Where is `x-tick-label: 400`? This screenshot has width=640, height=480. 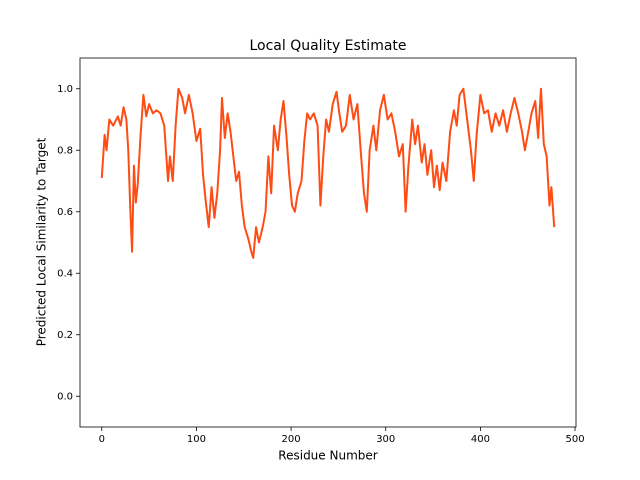 x-tick-label: 400 is located at coordinates (480, 439).